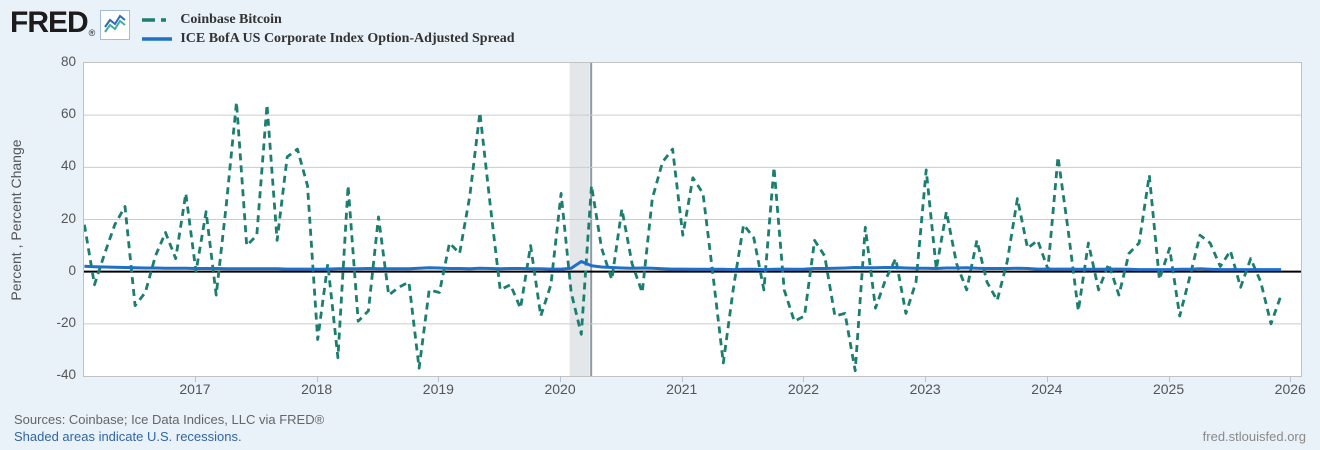 The image size is (1320, 450). What do you see at coordinates (438, 389) in the screenshot?
I see `x-tick-label-2019: 2019` at bounding box center [438, 389].